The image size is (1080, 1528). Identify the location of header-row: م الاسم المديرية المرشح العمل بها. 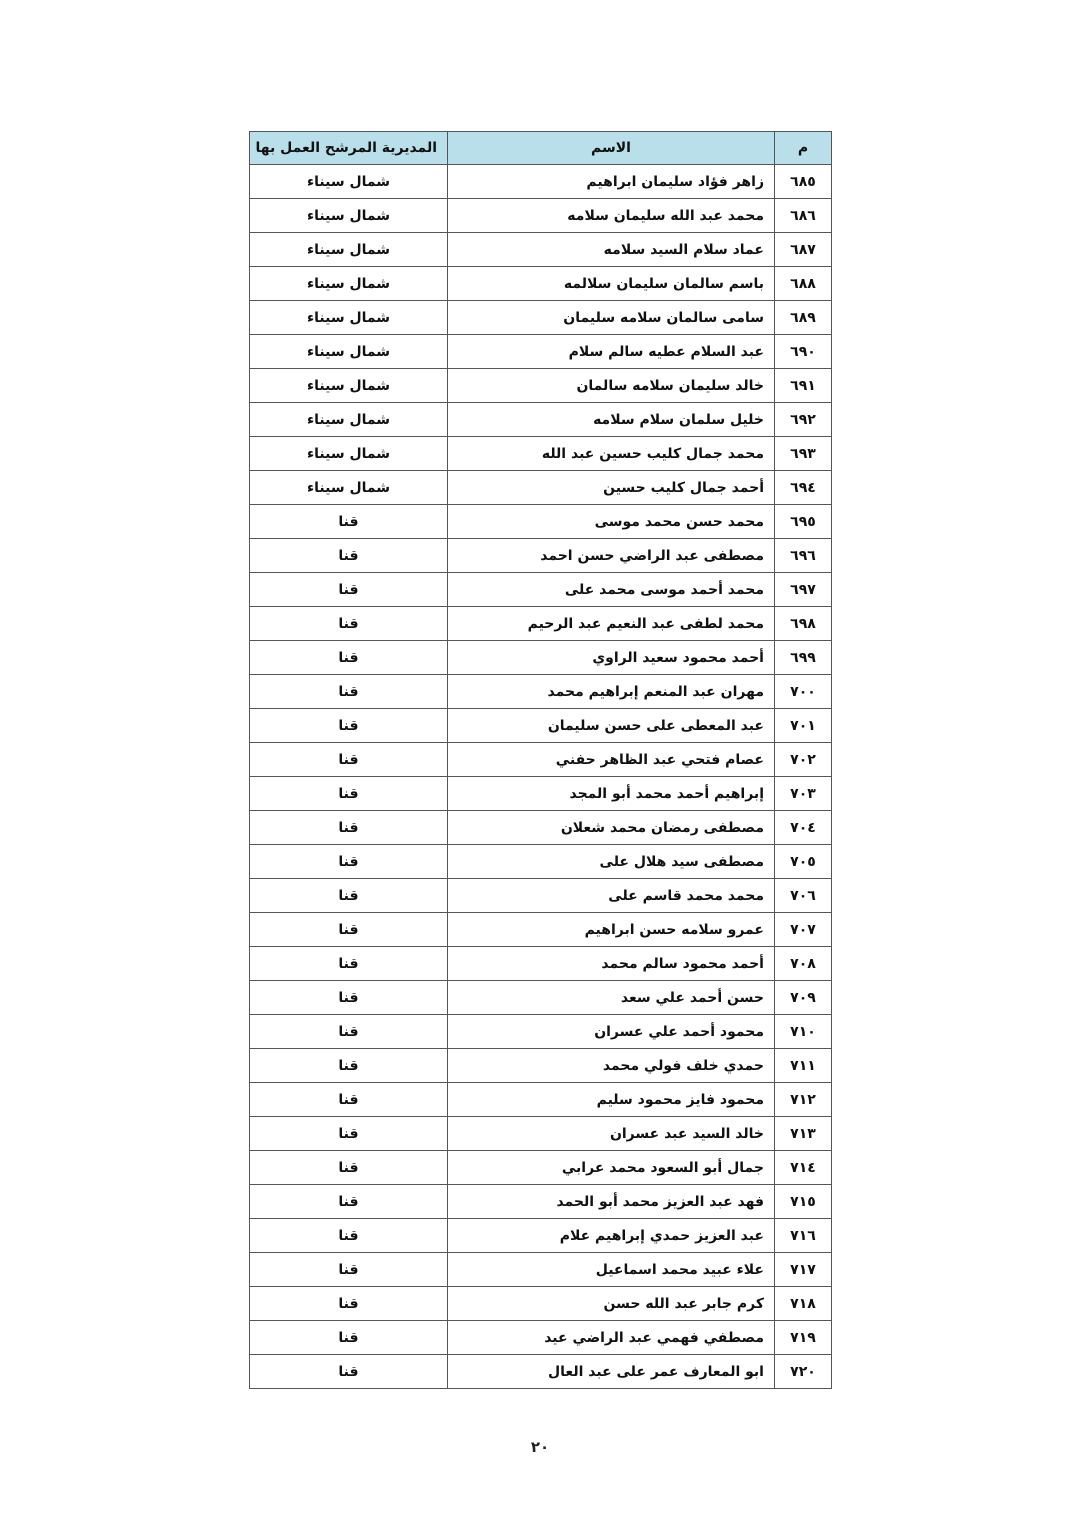
(540, 148).